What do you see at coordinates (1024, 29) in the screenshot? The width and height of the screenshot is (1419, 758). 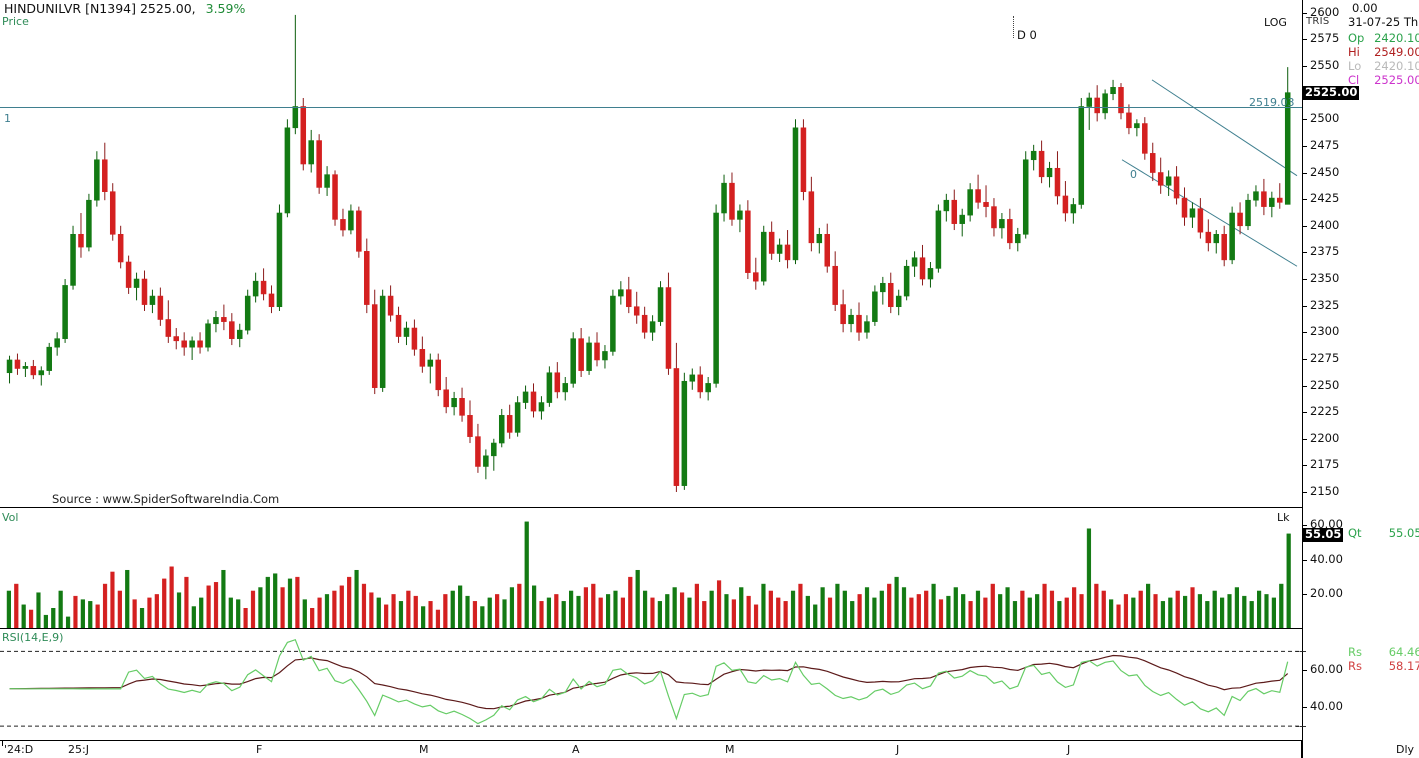 I see `day-marker-label: D 0` at bounding box center [1024, 29].